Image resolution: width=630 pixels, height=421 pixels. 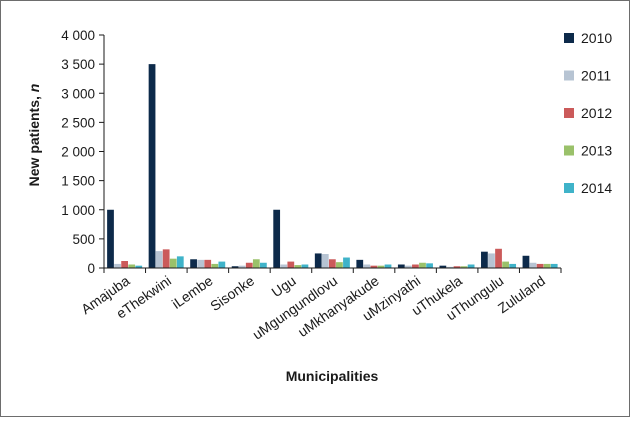 I want to click on y-tick-label: 3 000, so click(x=78, y=93).